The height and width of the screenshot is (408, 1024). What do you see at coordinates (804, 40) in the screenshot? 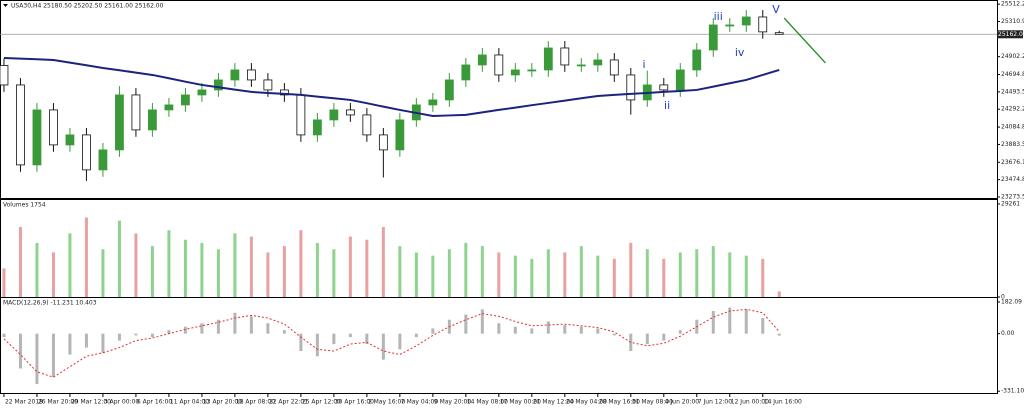
I see `trend-line` at bounding box center [804, 40].